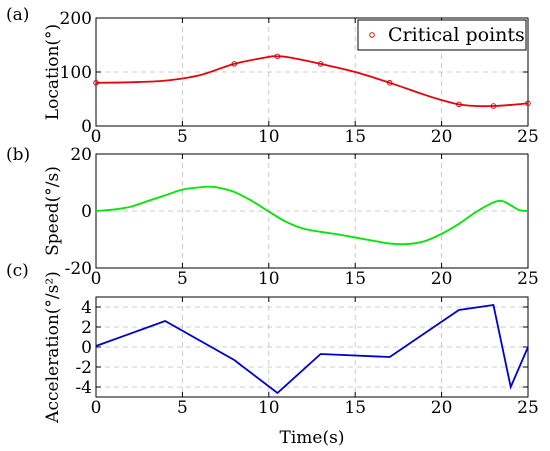 The image size is (550, 451). I want to click on x-axis-label: Time(s), so click(312, 438).